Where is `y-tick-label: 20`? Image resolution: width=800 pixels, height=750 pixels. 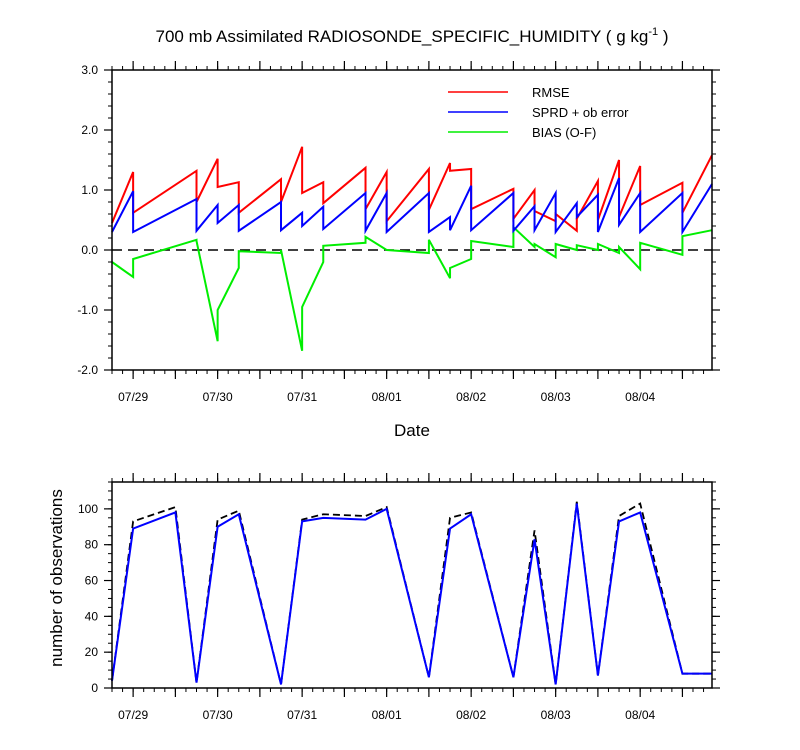
y-tick-label: 20 is located at coordinates (92, 652).